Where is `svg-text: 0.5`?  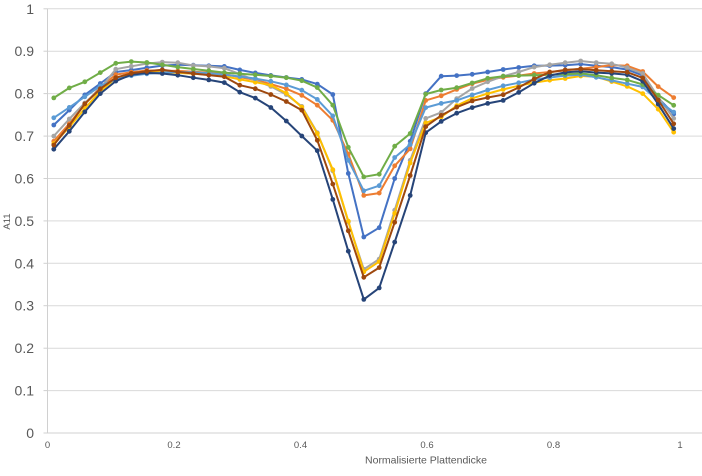
svg-text: 0.5 is located at coordinates (25, 221).